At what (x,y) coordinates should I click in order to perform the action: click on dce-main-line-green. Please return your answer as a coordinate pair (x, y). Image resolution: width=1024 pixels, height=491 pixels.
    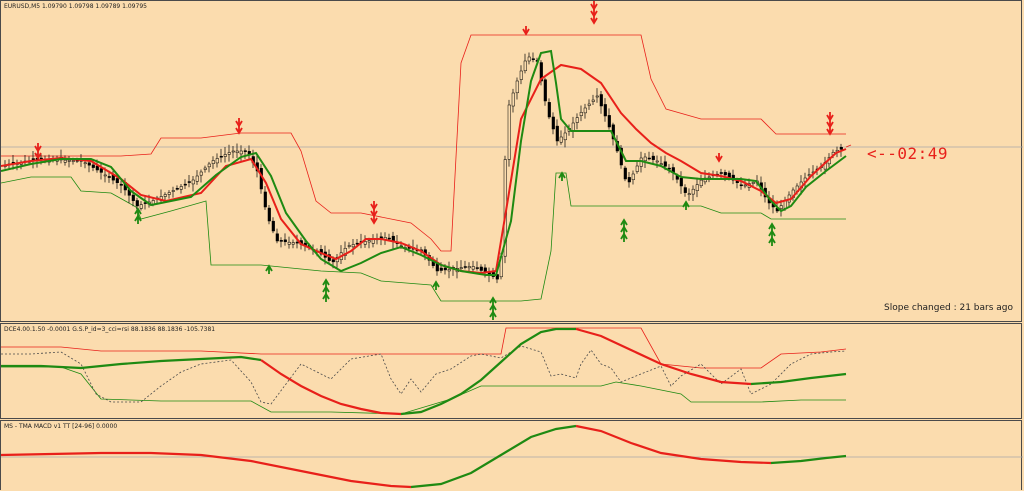
    Looking at the image, I should click on (488, 371).